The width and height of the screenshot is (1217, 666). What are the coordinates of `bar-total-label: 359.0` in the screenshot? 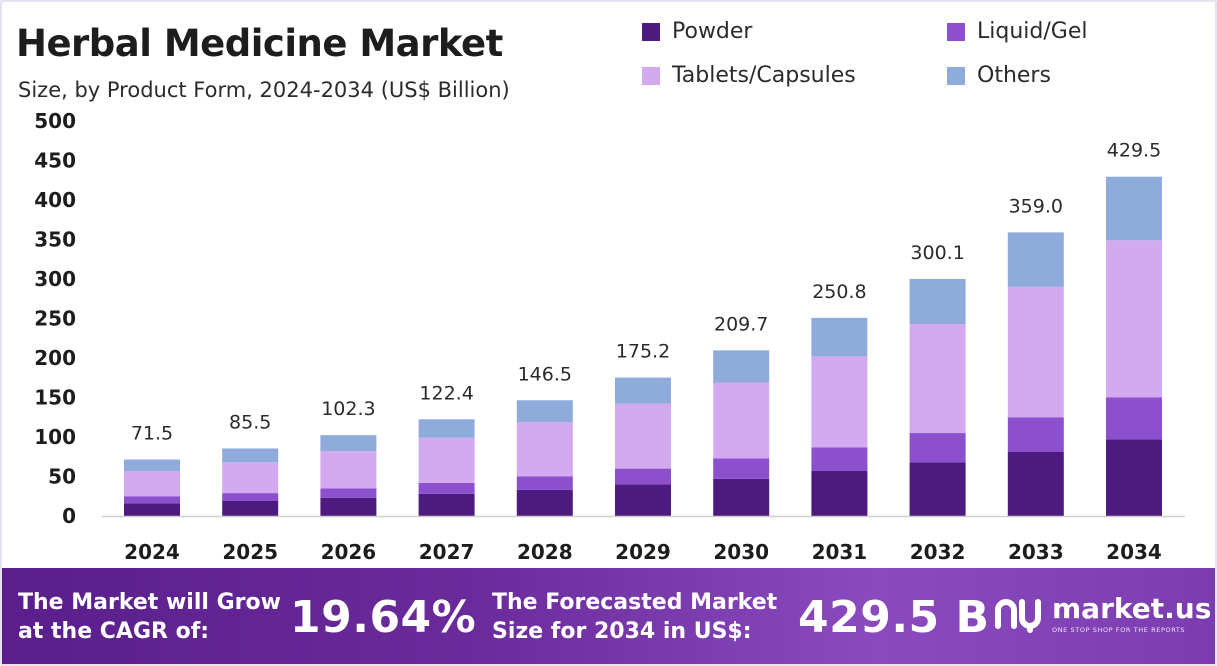 It's located at (1036, 206).